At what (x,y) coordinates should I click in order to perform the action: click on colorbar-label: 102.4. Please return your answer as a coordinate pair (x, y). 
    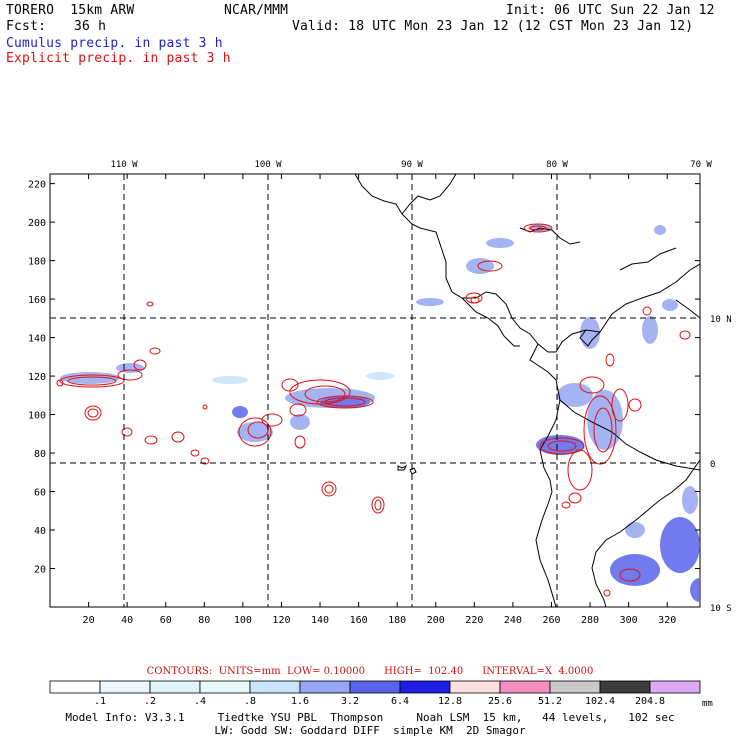
    Looking at the image, I should click on (600, 701).